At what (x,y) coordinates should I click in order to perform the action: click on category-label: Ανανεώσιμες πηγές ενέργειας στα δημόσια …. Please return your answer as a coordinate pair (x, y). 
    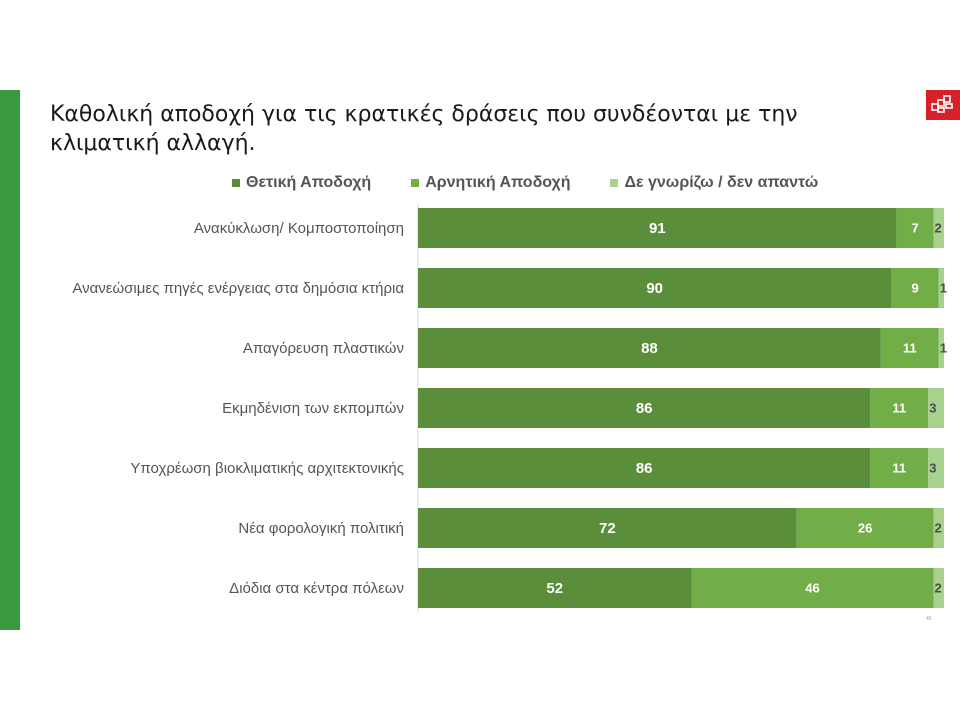
    Looking at the image, I should click on (238, 288).